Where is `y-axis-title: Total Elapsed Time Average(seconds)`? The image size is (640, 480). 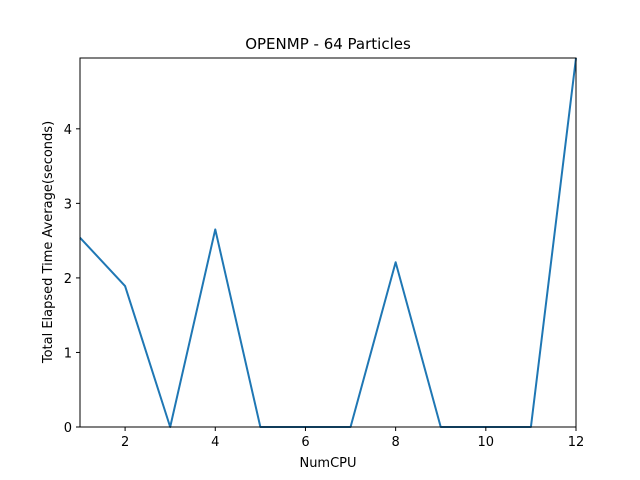
y-axis-title: Total Elapsed Time Average(seconds) is located at coordinates (48, 242).